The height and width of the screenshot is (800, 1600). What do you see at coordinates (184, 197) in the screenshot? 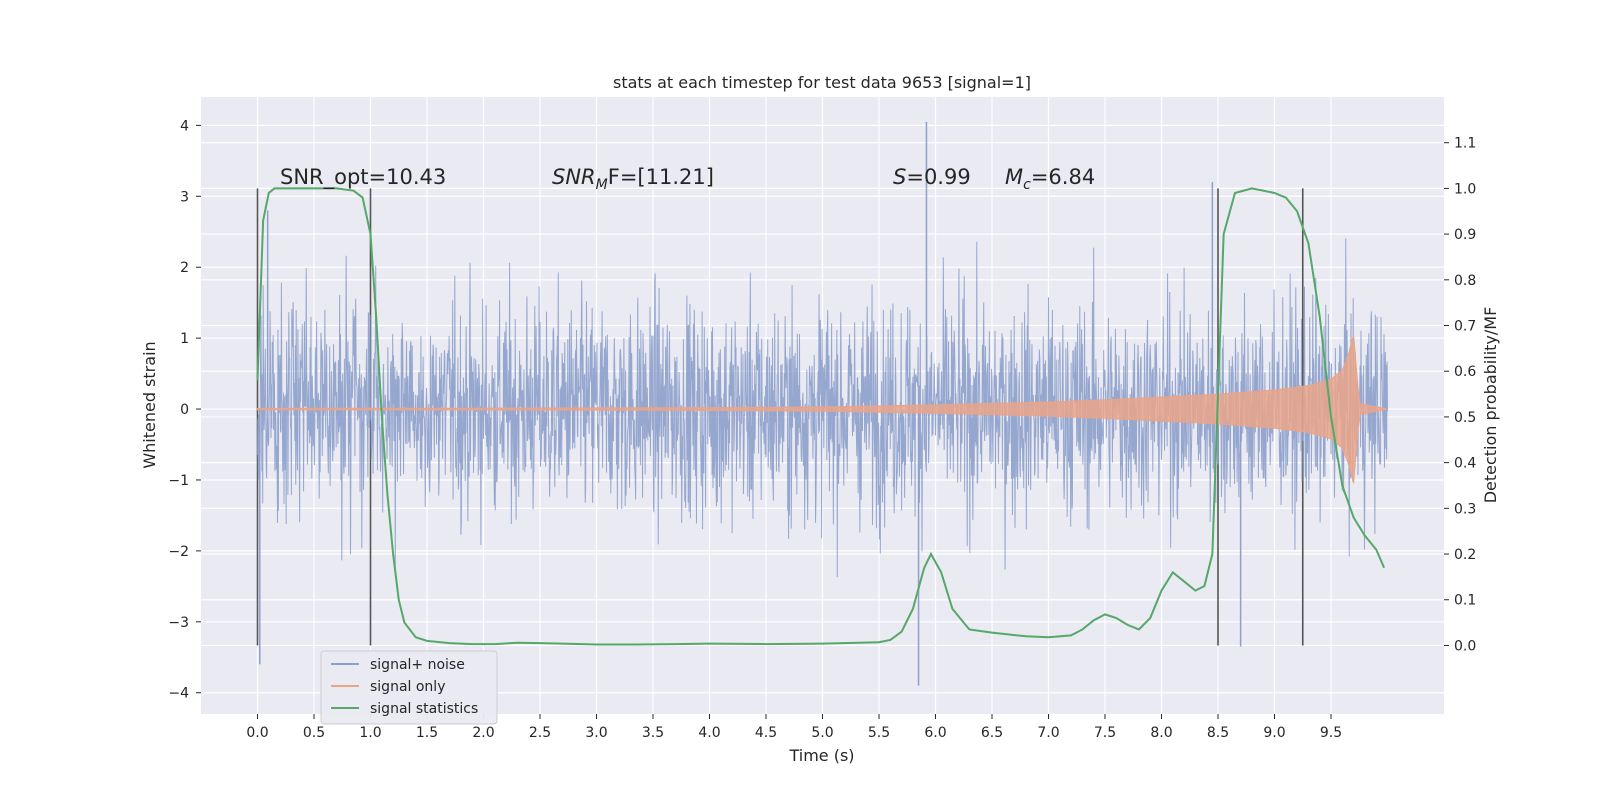
I see `y-tick-label-7: 3` at bounding box center [184, 197].